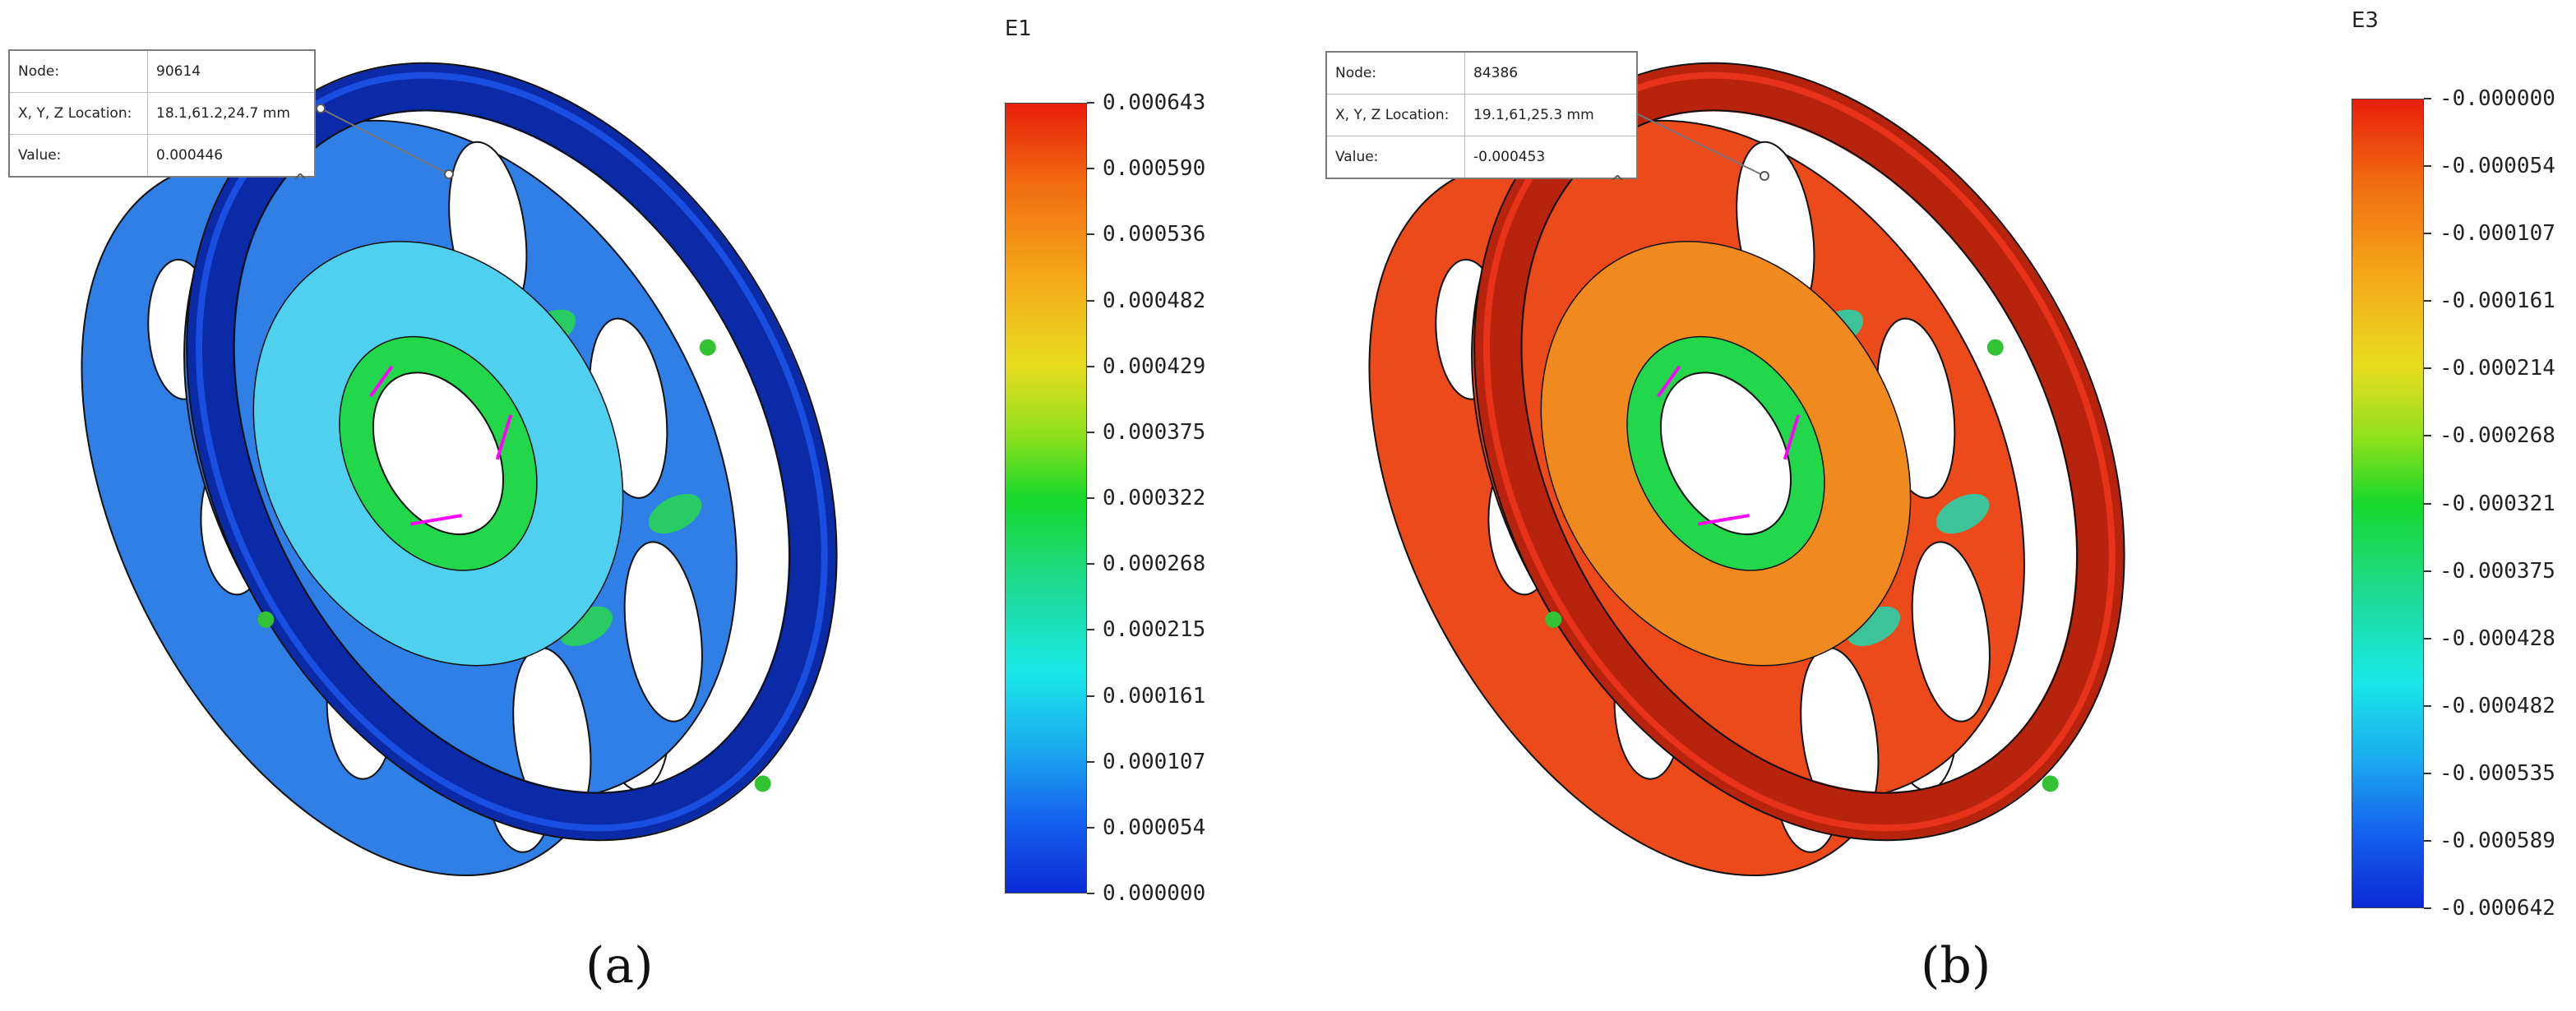 This screenshot has height=1011, width=2576. Describe the element at coordinates (1146, 629) in the screenshot. I see `legend-tick: 0.000215` at that location.